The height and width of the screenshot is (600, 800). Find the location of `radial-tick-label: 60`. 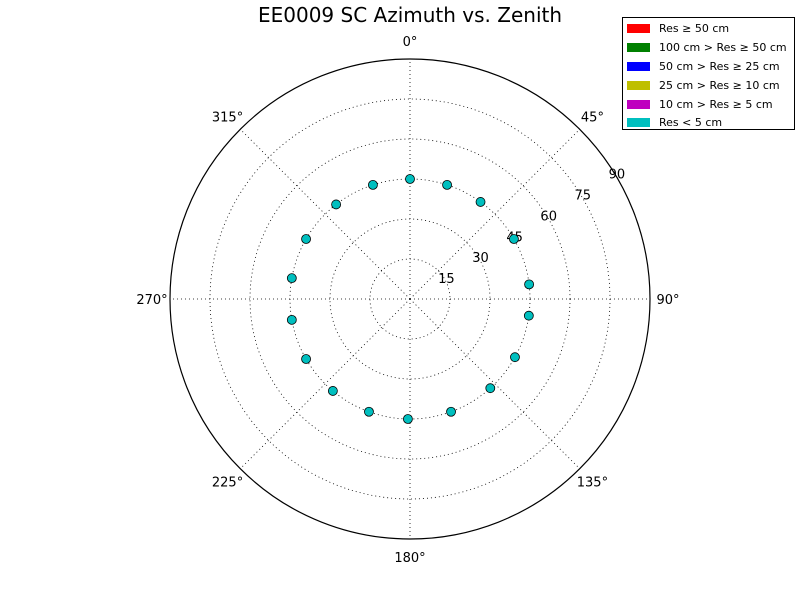

radial-tick-label: 60 is located at coordinates (548, 216).